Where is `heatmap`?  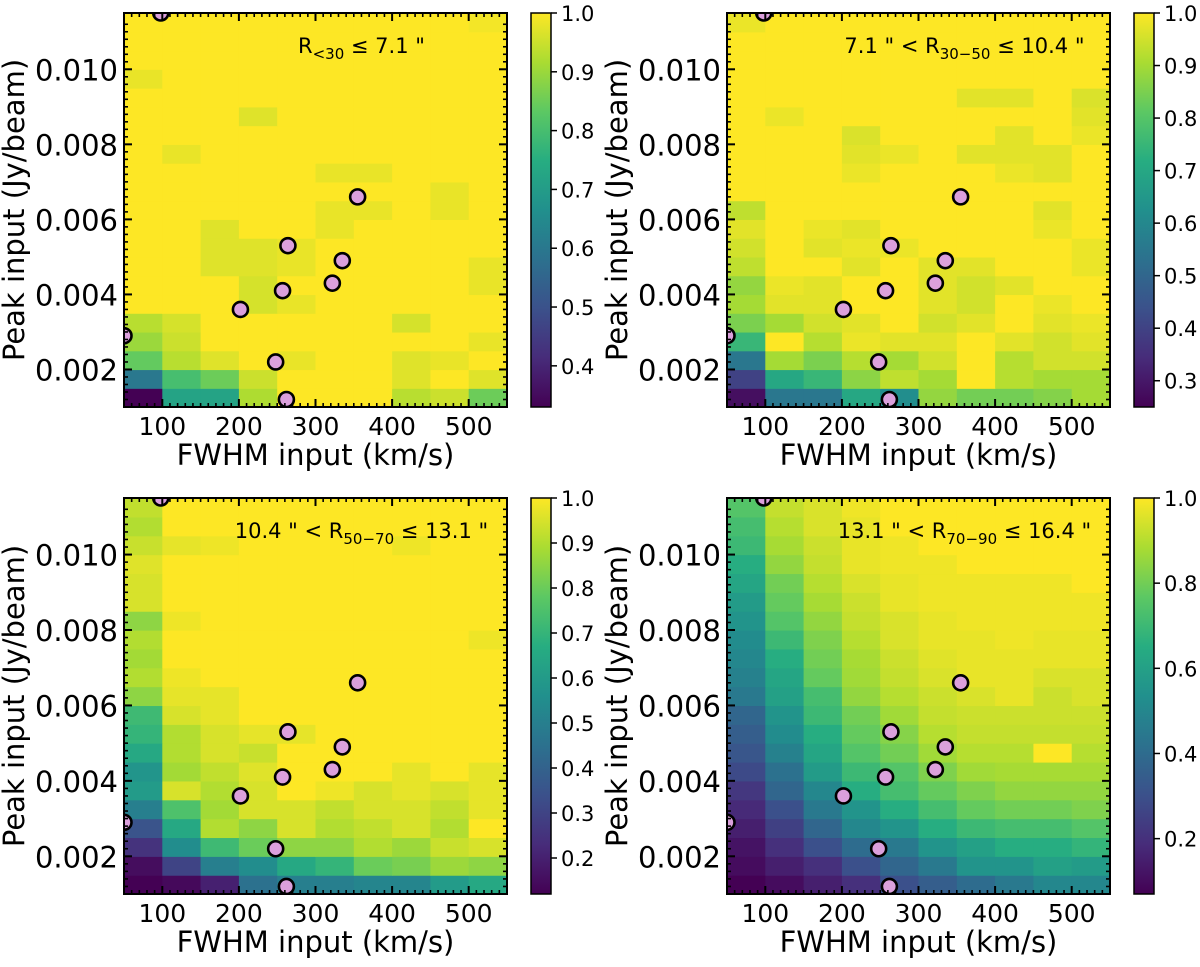 heatmap is located at coordinates (315, 696).